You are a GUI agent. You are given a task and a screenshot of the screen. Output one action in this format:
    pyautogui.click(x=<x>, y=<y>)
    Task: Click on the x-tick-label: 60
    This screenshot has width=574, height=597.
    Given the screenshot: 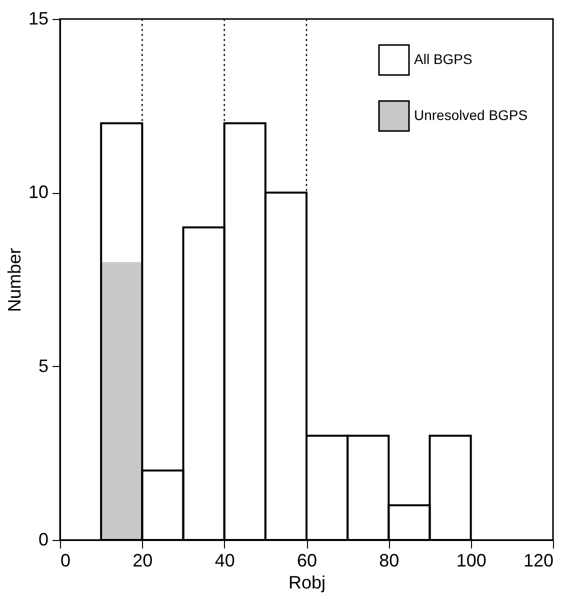 What is the action you would take?
    pyautogui.click(x=307, y=560)
    